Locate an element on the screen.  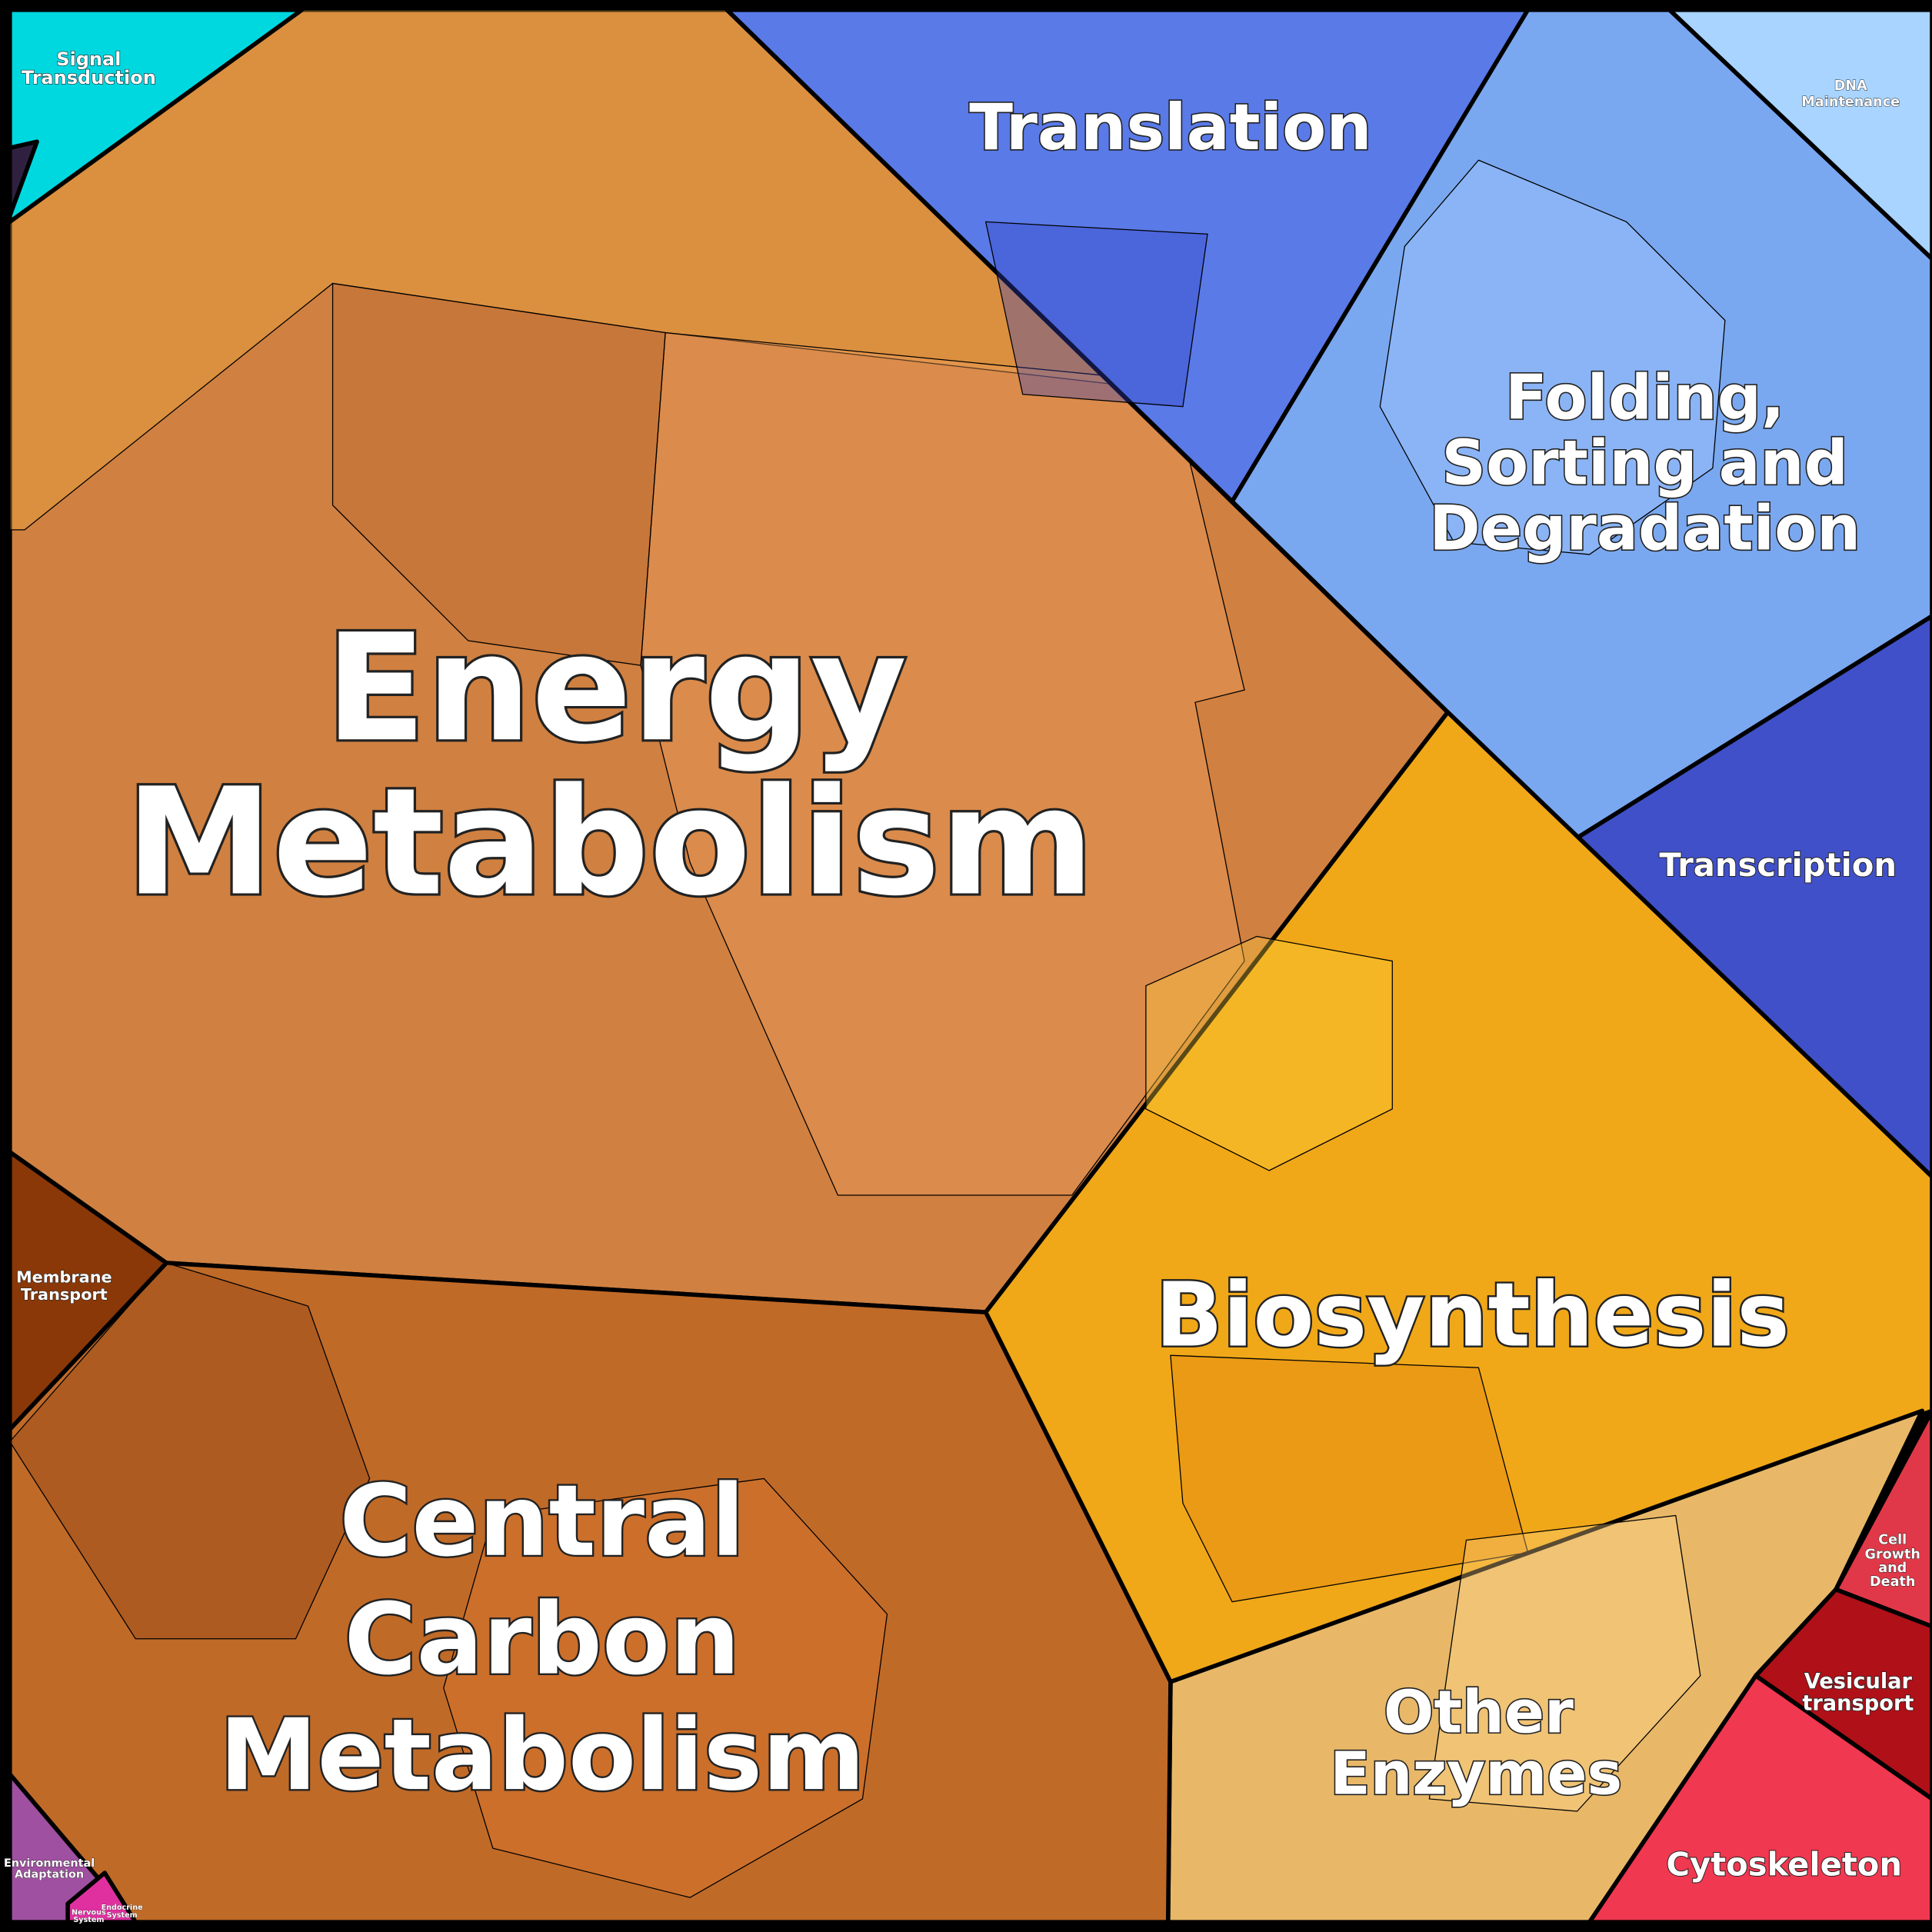
dna-region is located at coordinates (1799, 134).